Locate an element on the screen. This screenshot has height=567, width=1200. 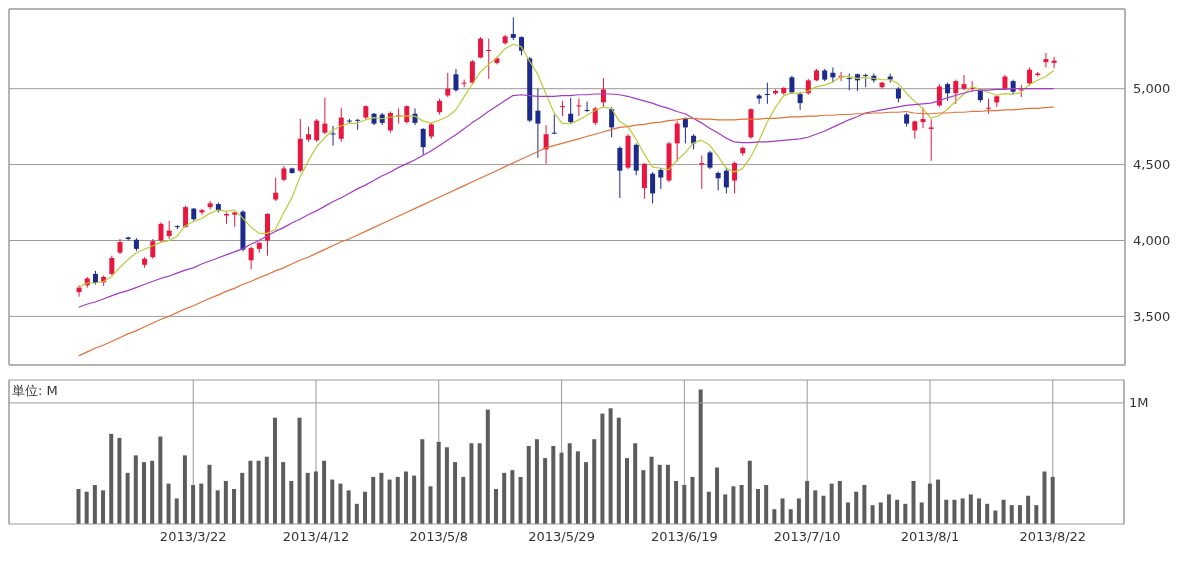
x-tick-label: 2013/8/22 is located at coordinates (1053, 537).